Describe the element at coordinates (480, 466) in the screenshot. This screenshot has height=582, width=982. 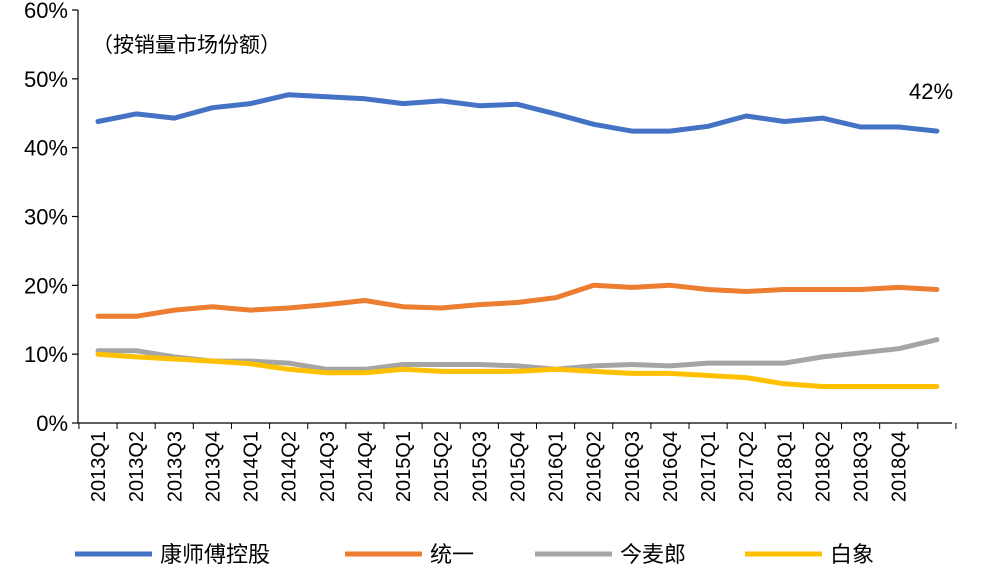
I see `x-tick-label: 2015Q3` at that location.